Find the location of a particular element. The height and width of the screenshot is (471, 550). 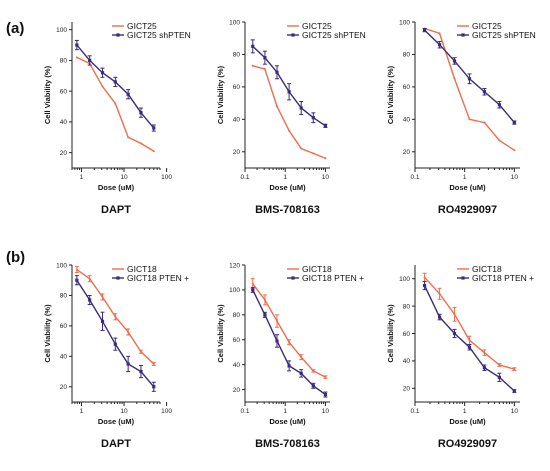

drug-title: RO4929097 is located at coordinates (467, 210).